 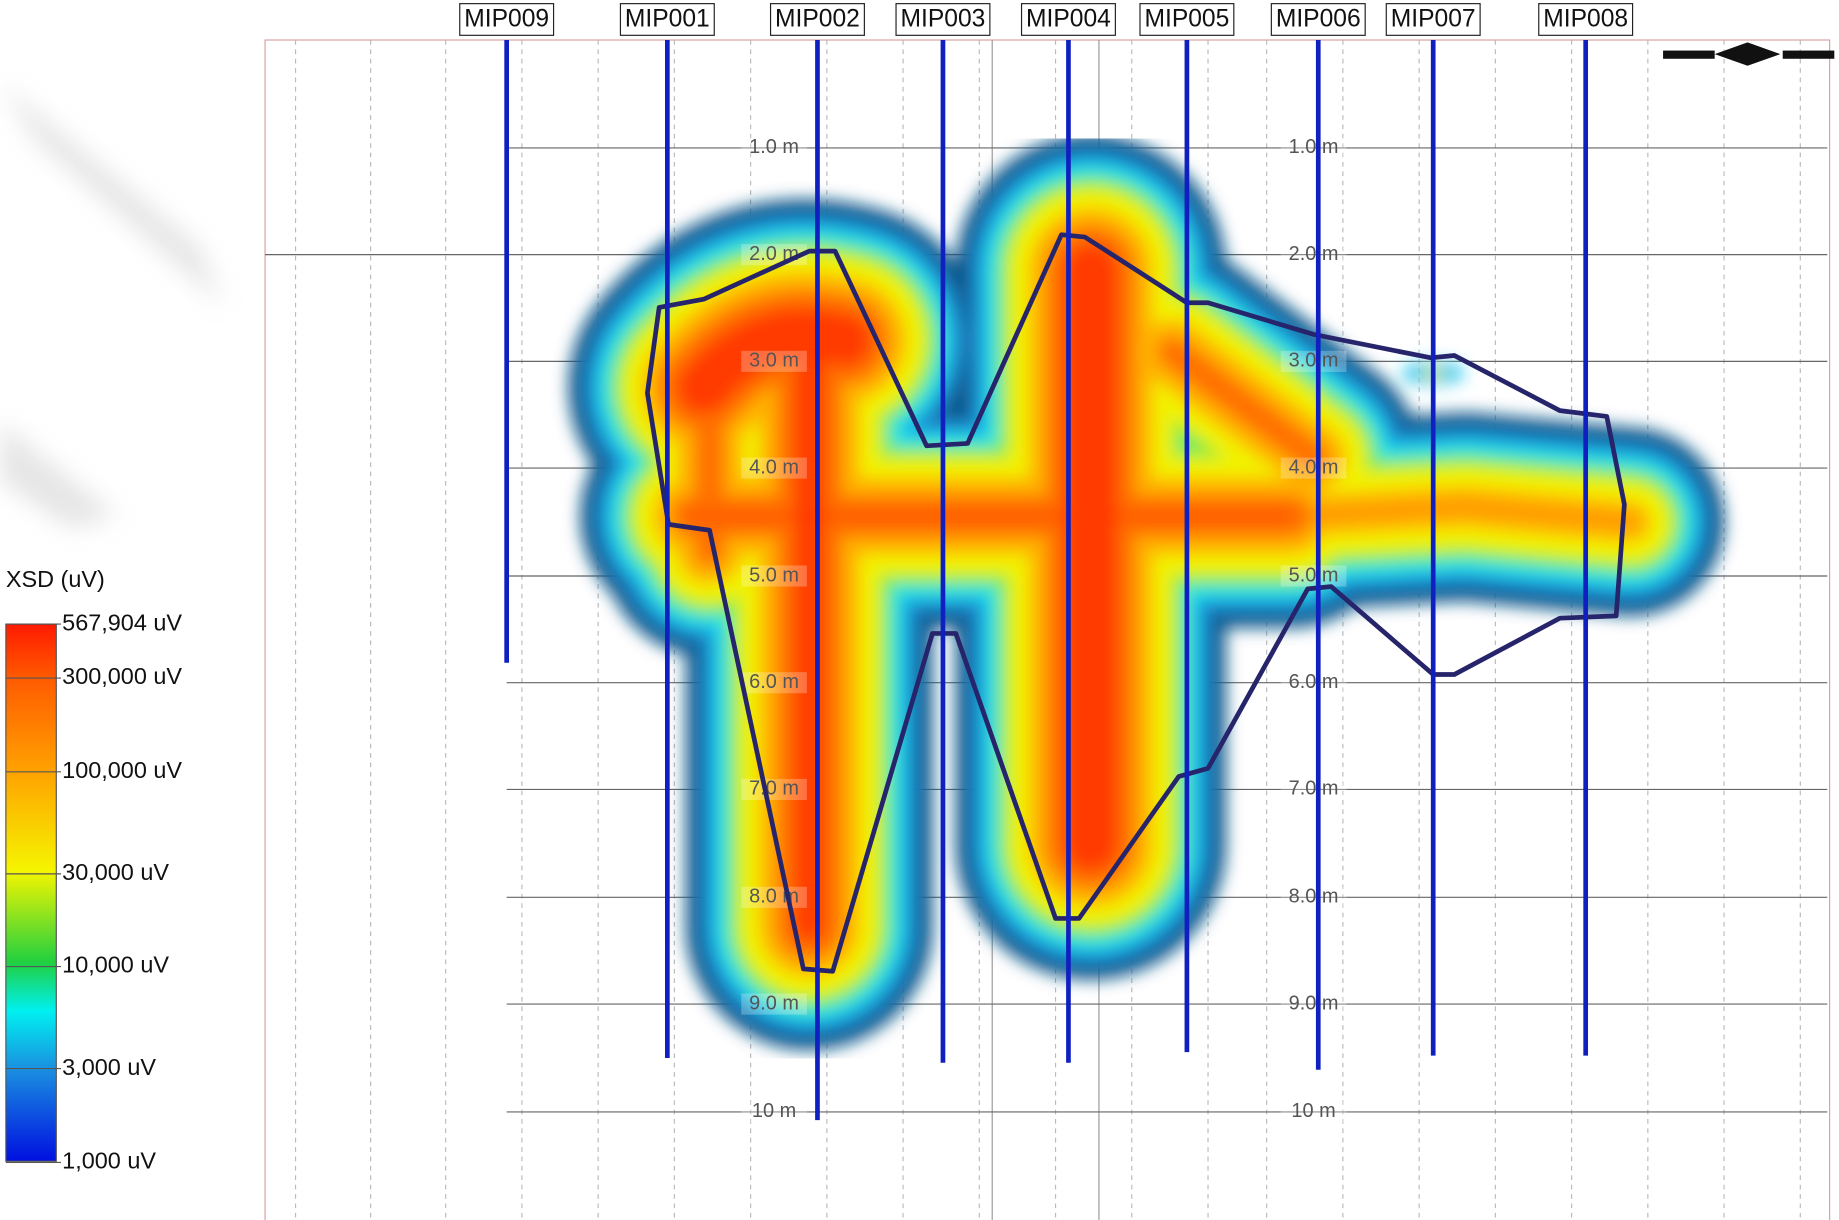 What do you see at coordinates (115, 872) in the screenshot?
I see `legend-label: 30,000 uV` at bounding box center [115, 872].